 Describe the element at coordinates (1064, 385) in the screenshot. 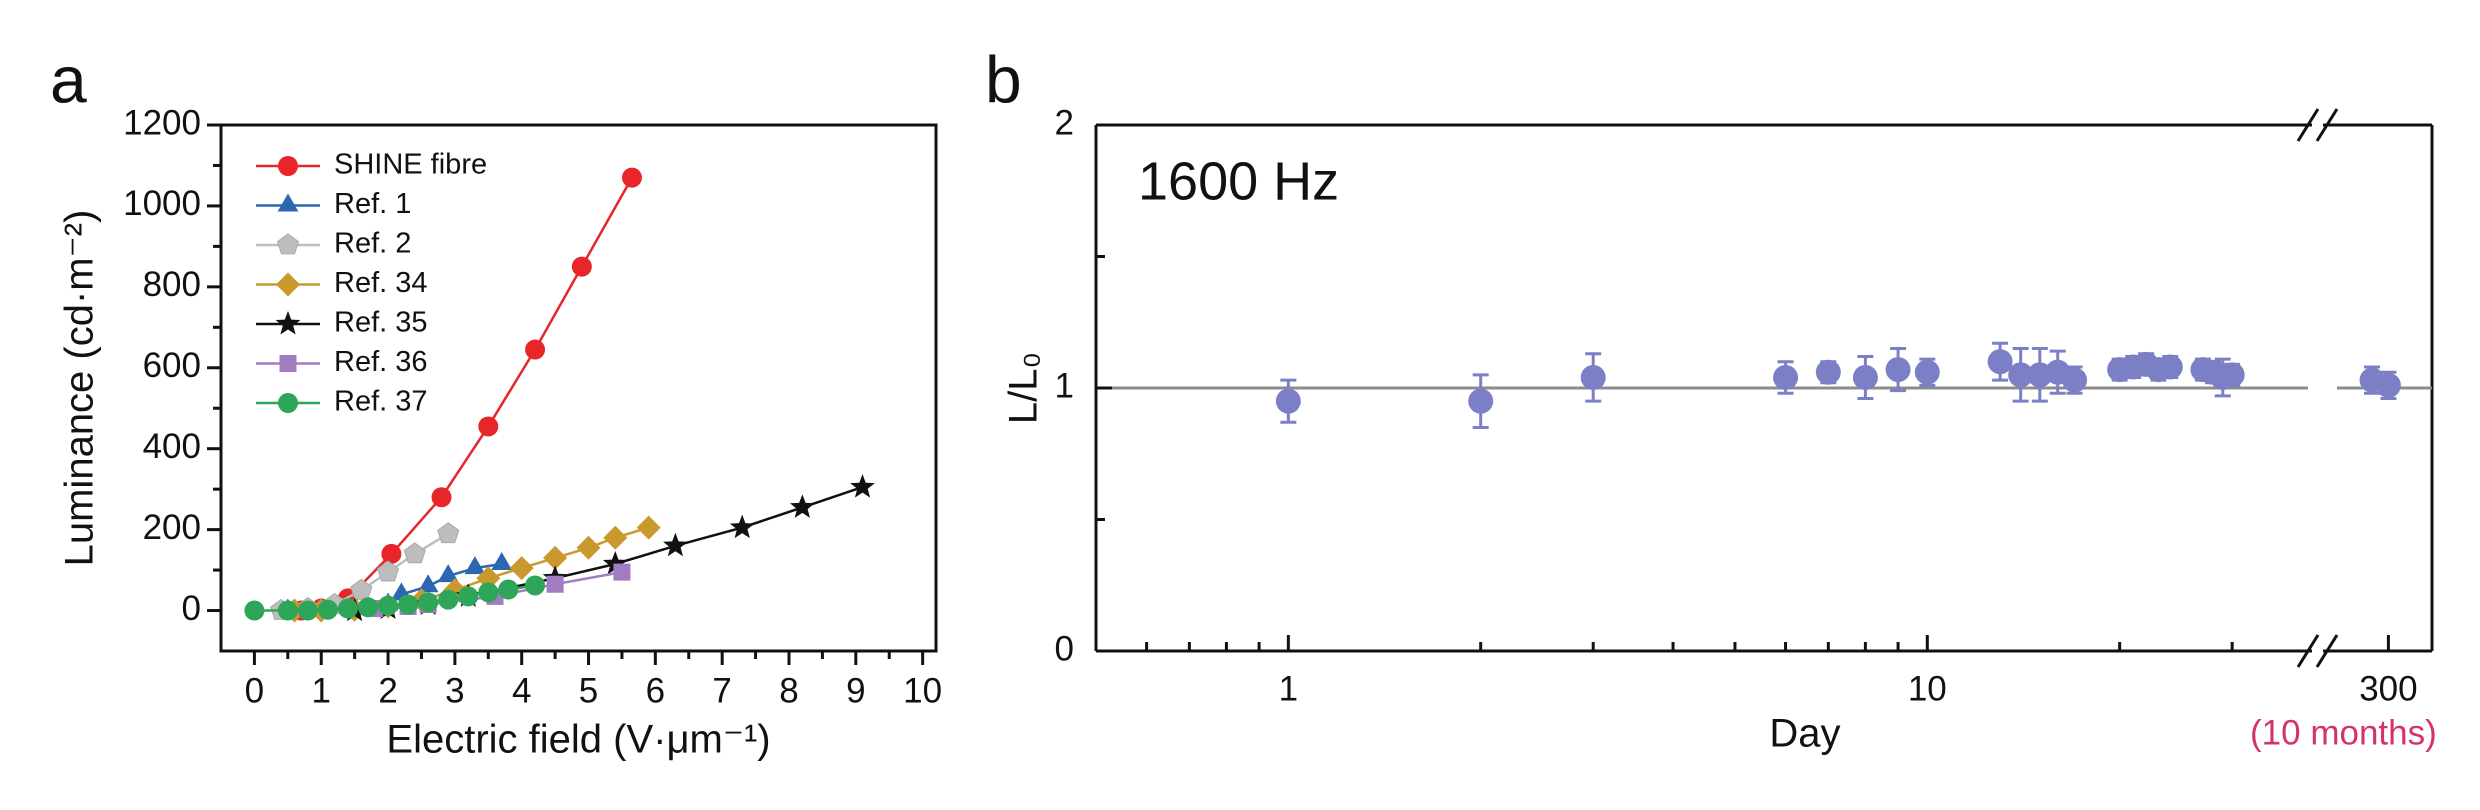

I see `y-tick-label: 1` at that location.